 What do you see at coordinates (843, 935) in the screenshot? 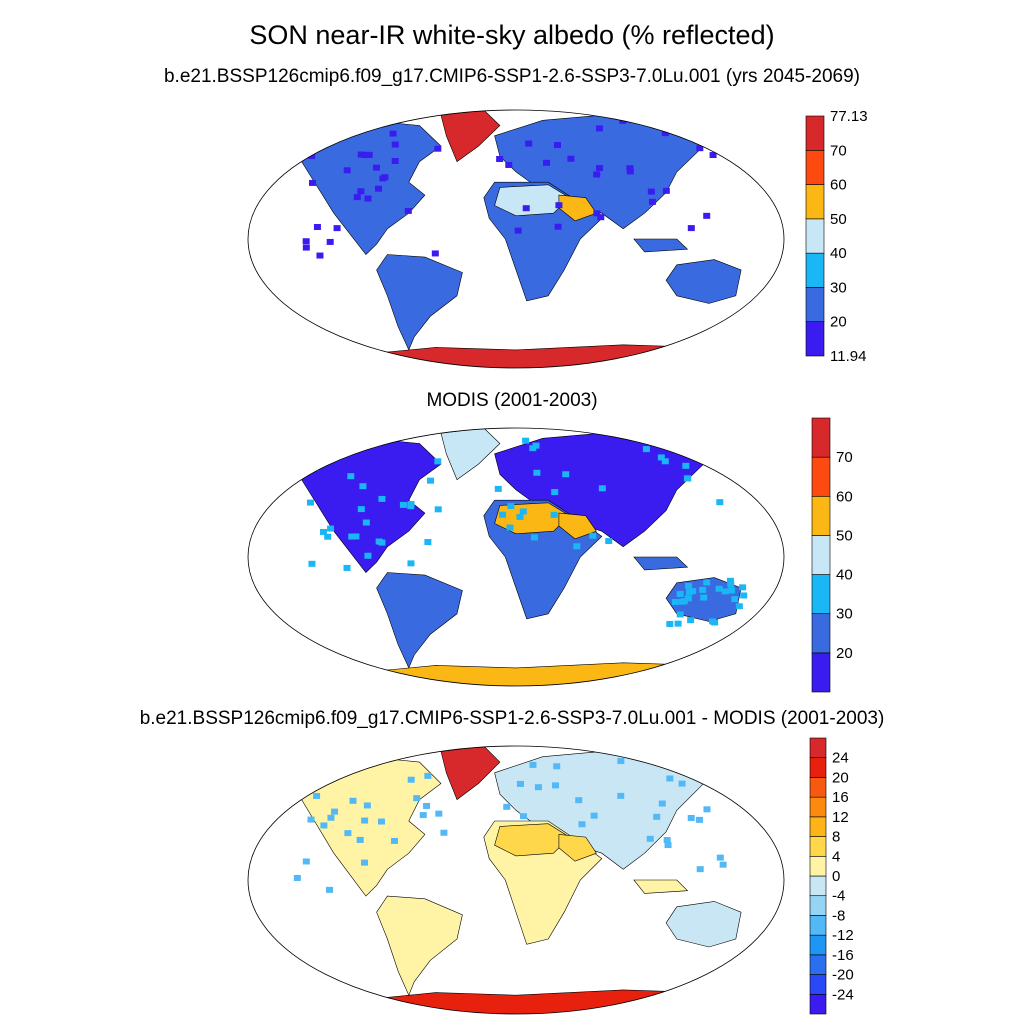
I see `colorbar-label: -12` at bounding box center [843, 935].